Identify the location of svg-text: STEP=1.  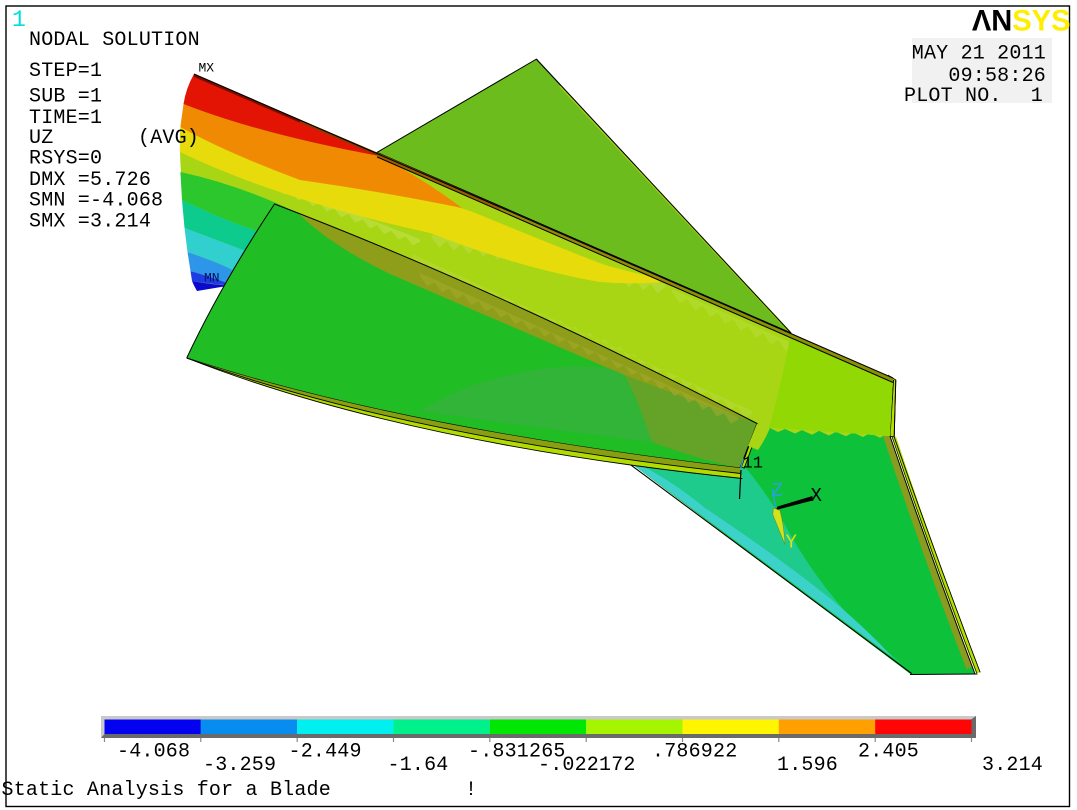
(65, 71).